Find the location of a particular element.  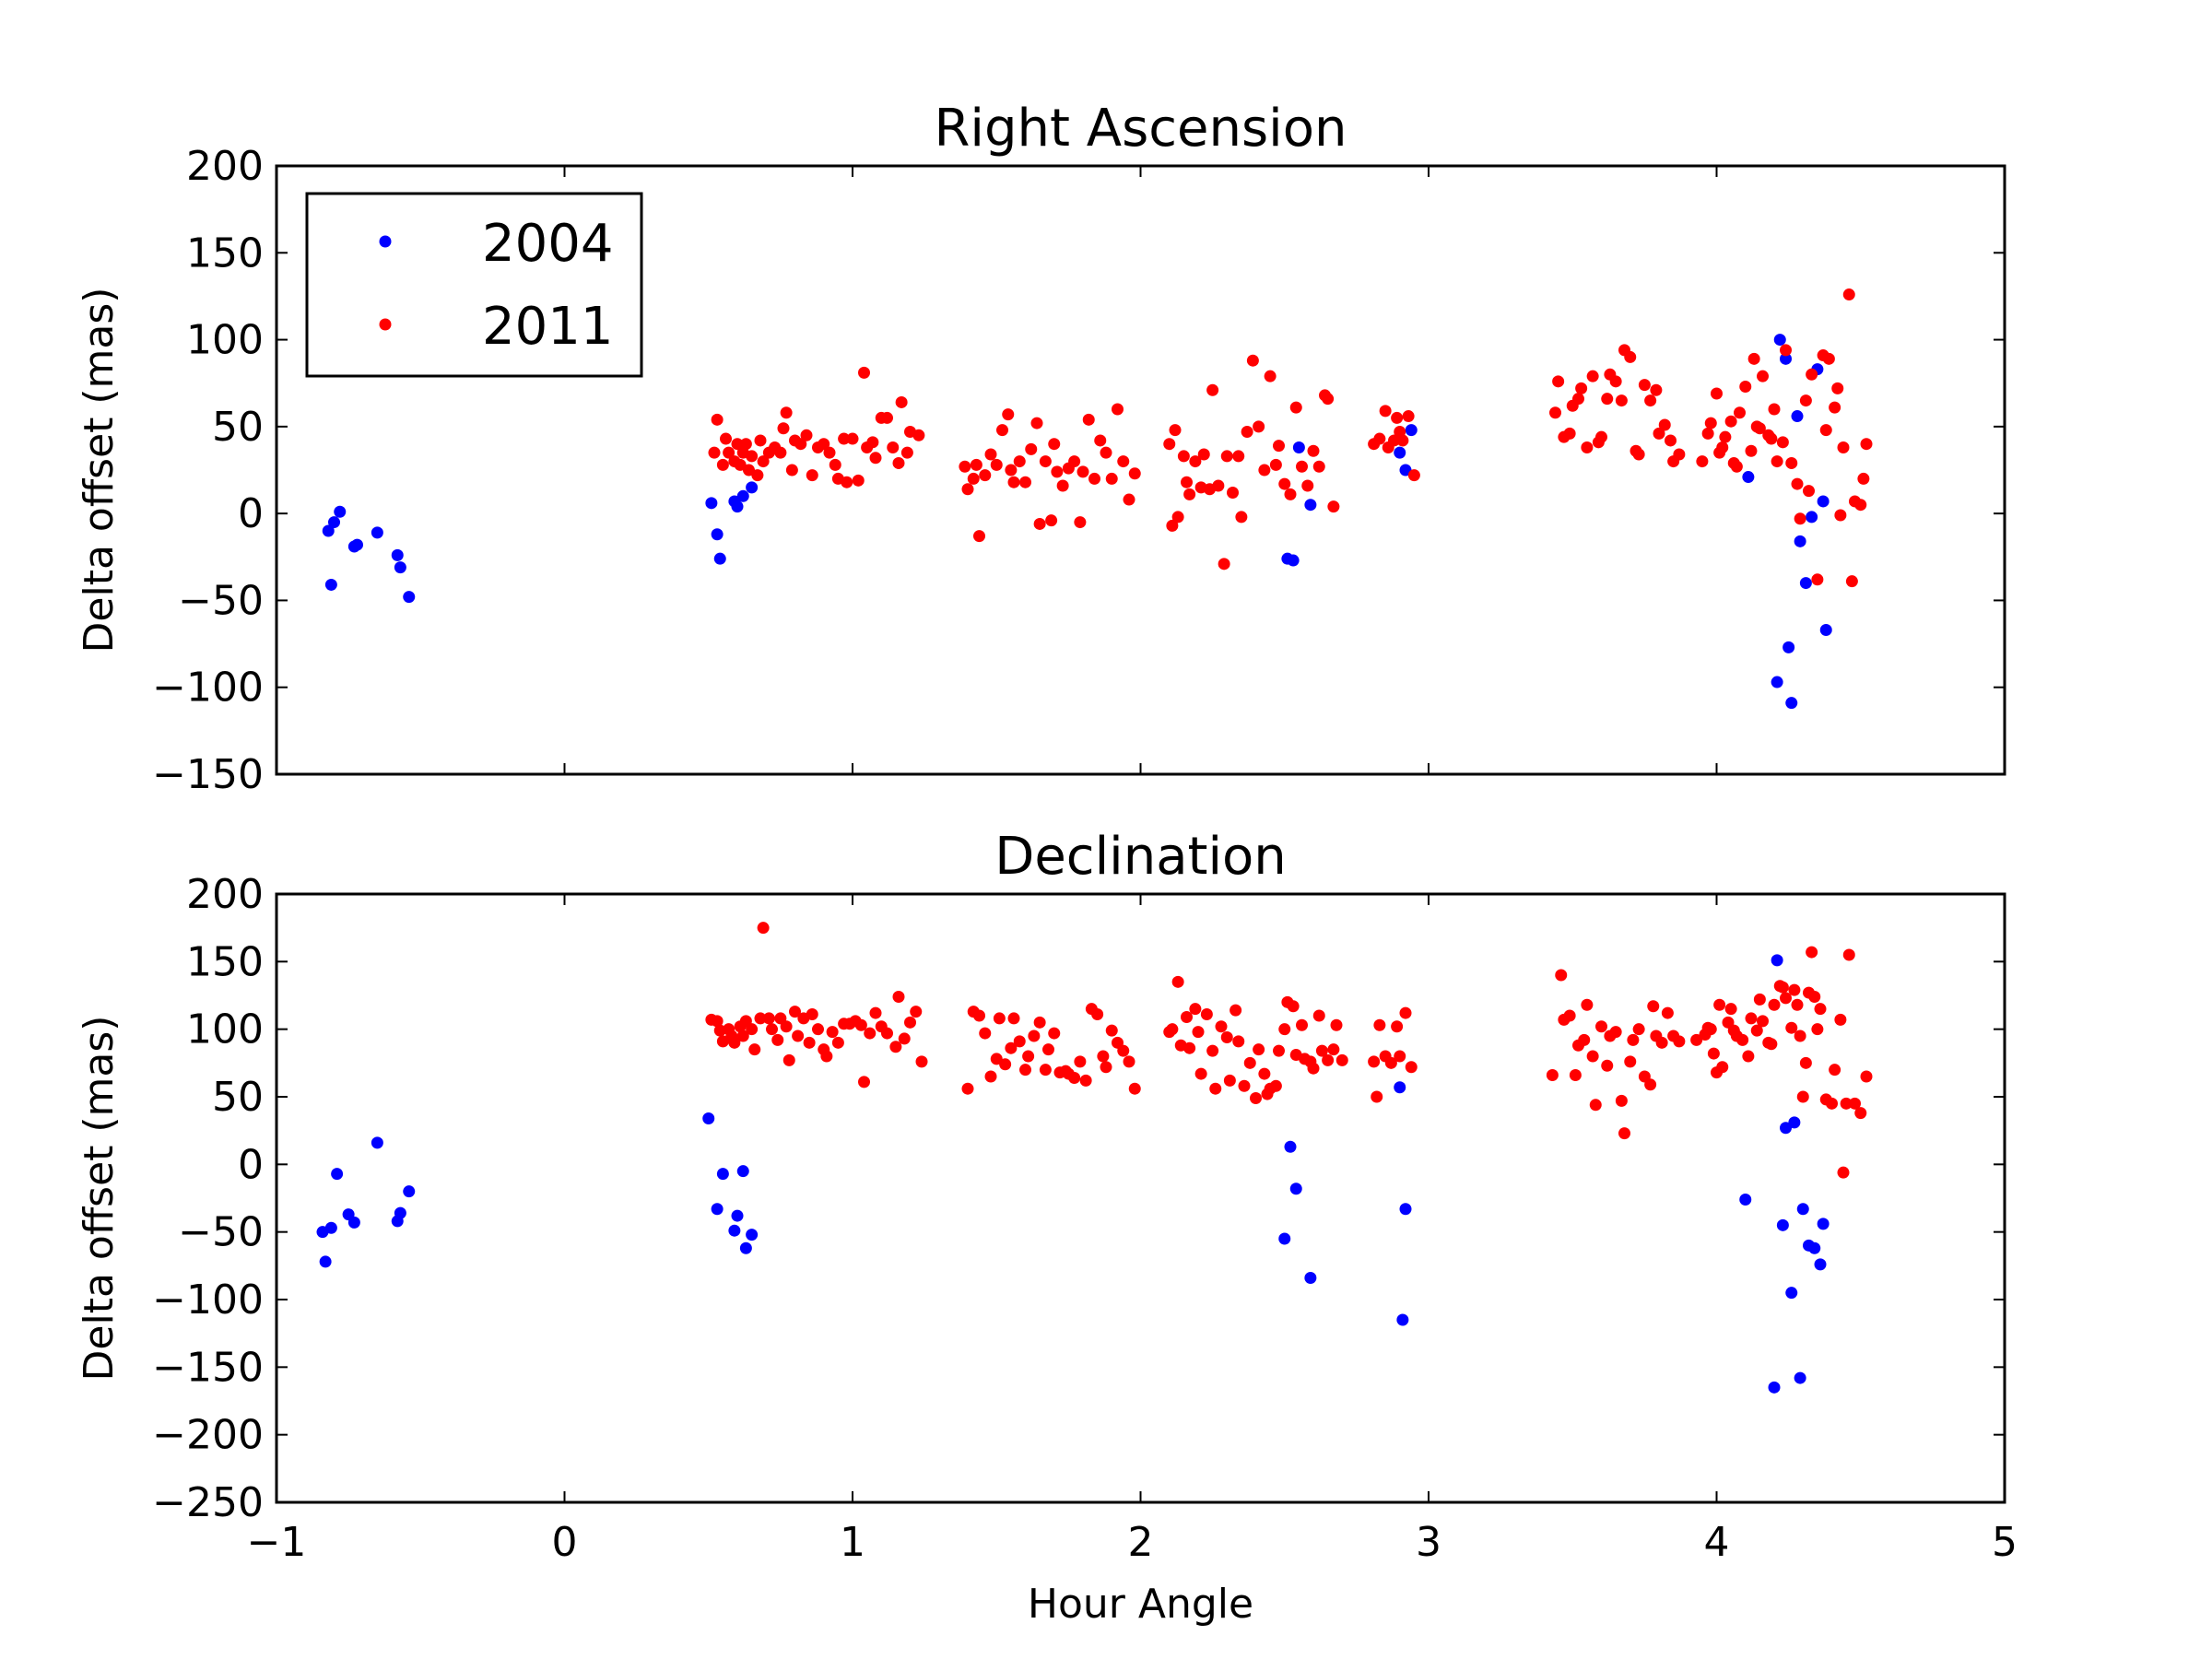

x-tick-label: 4 is located at coordinates (1717, 1542).